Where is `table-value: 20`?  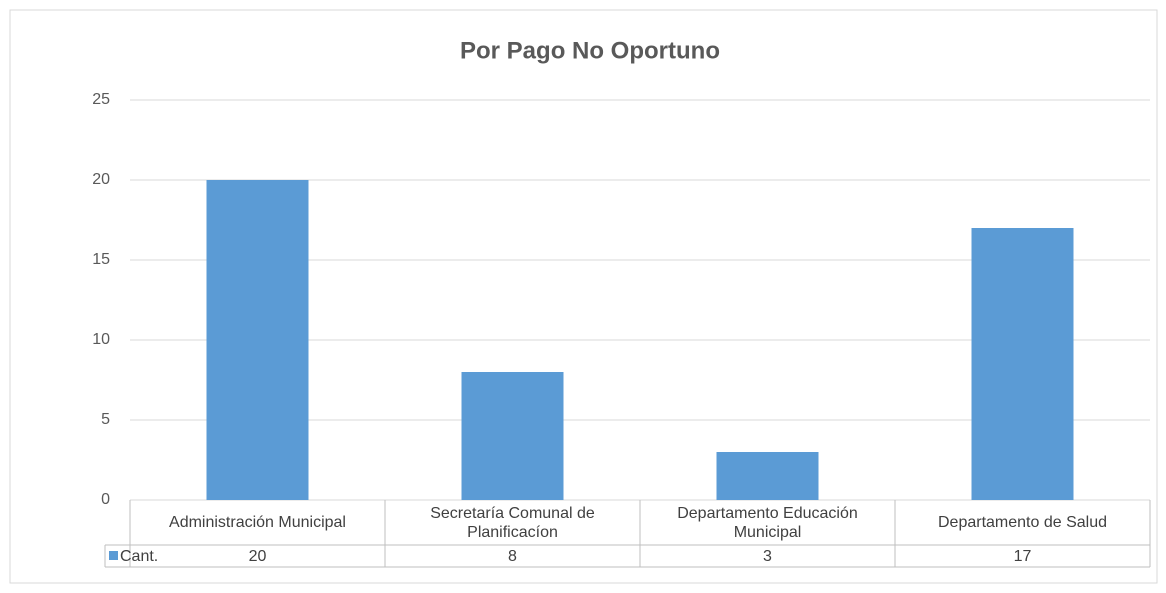
table-value: 20 is located at coordinates (258, 556).